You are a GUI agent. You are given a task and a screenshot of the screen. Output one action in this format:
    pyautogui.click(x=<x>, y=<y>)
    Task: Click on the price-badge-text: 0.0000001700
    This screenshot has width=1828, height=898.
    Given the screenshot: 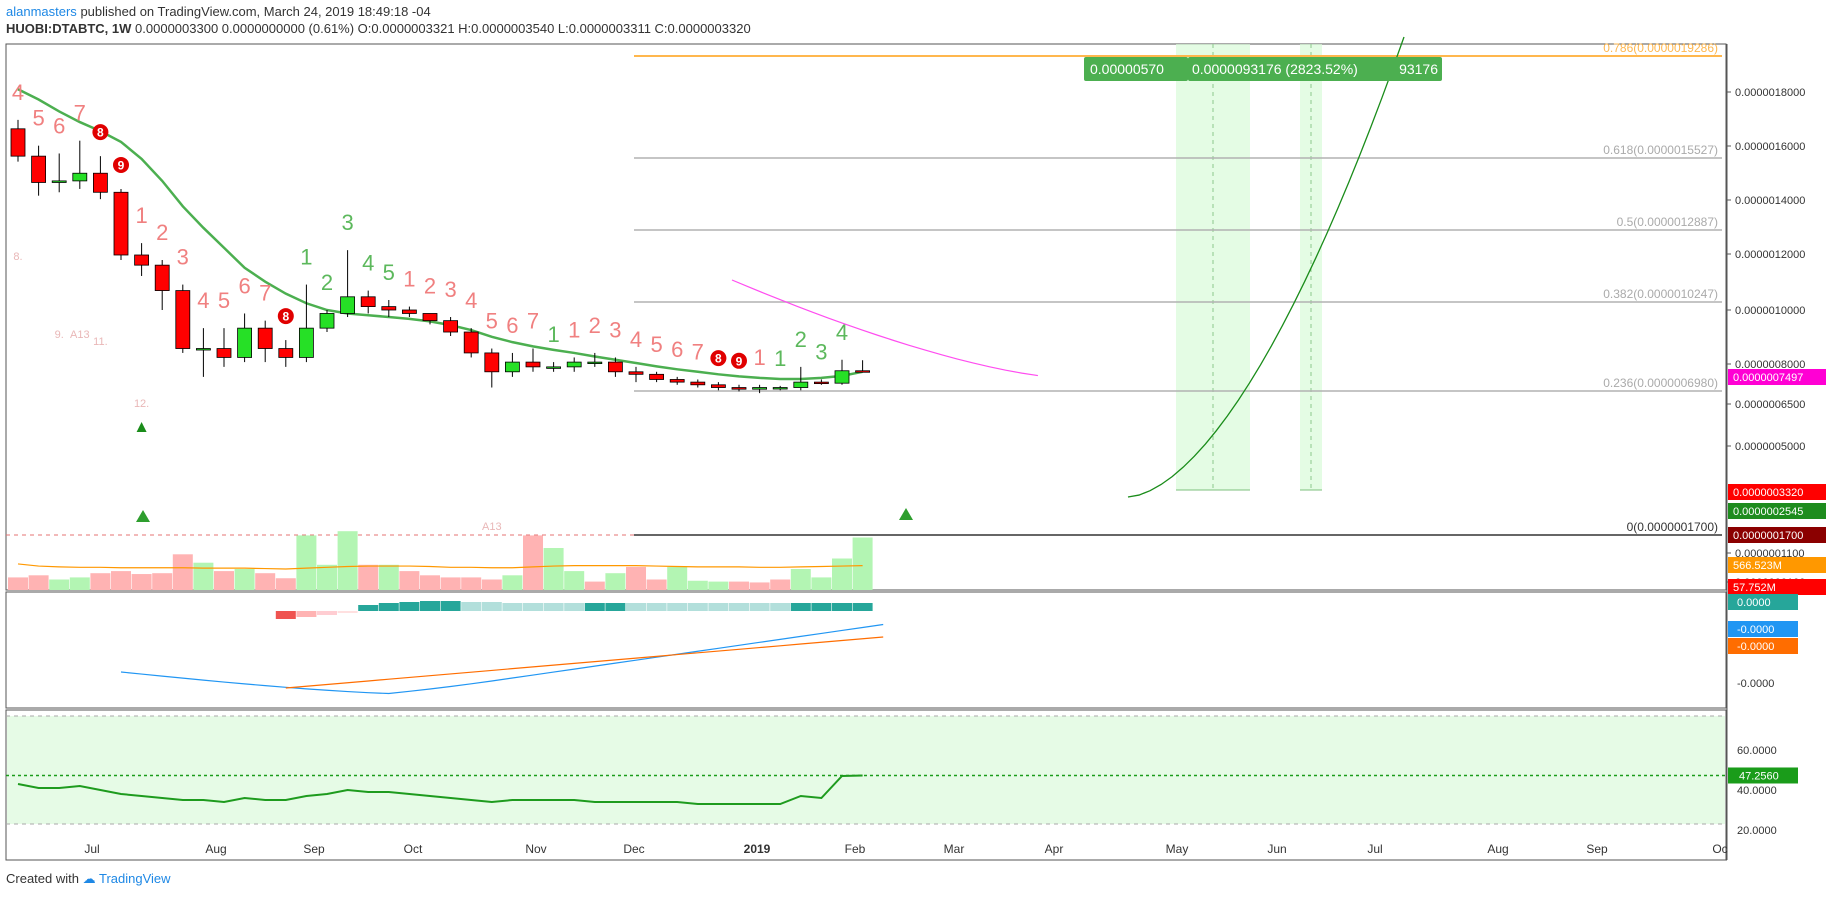 What is the action you would take?
    pyautogui.click(x=1768, y=536)
    